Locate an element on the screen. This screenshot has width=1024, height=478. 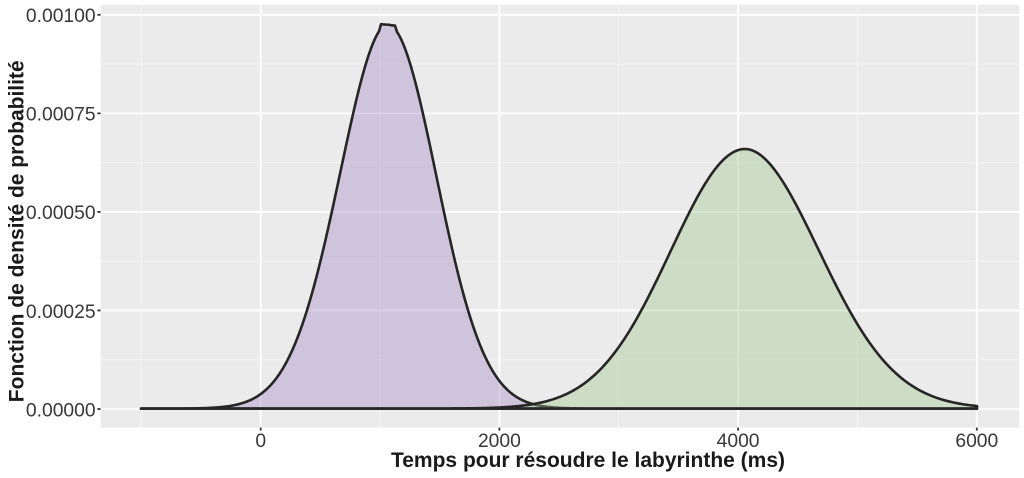
svg-text: 0.00075 is located at coordinates (61, 115).